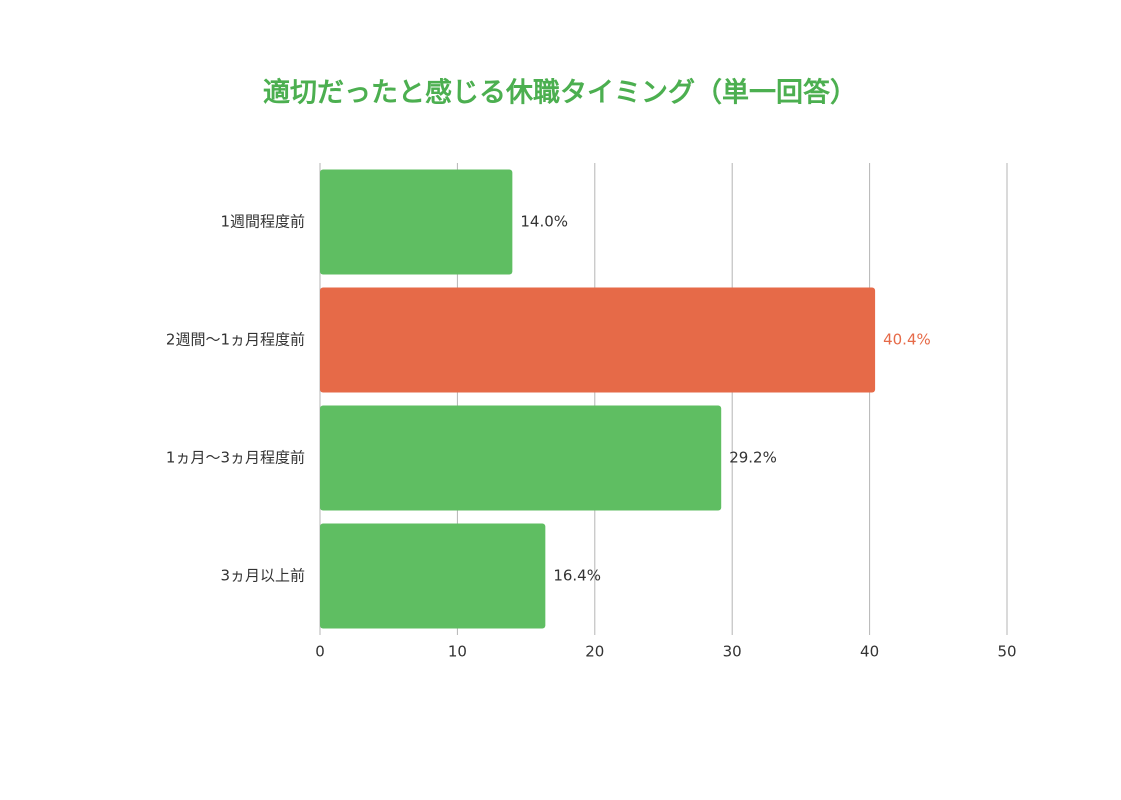 Image resolution: width=1121 pixels, height=800 pixels. What do you see at coordinates (753, 458) in the screenshot?
I see `value-label: 29.2%` at bounding box center [753, 458].